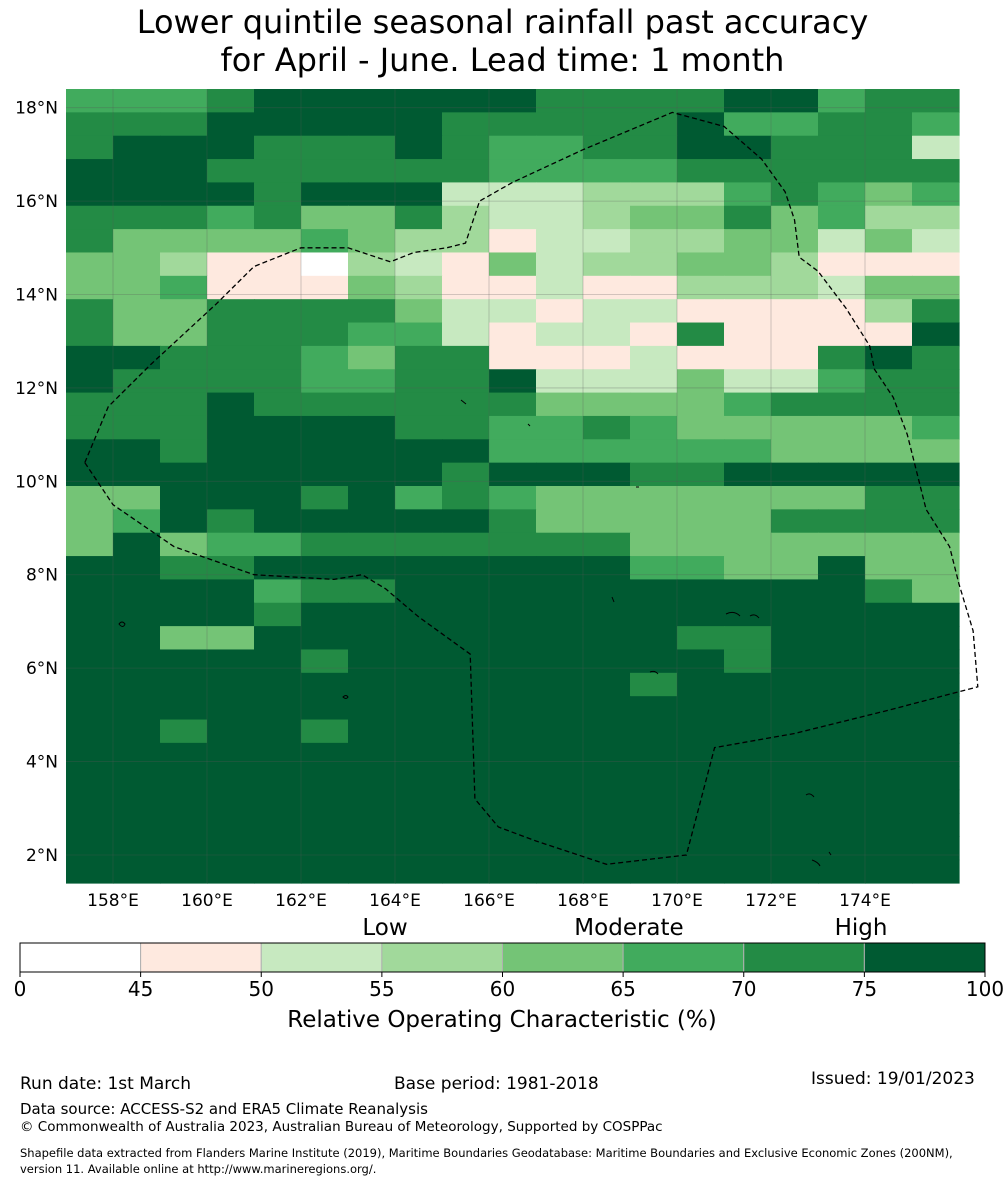 The image size is (1005, 1185). What do you see at coordinates (113, 901) in the screenshot?
I see `longitude-tick-label: 158°E` at bounding box center [113, 901].